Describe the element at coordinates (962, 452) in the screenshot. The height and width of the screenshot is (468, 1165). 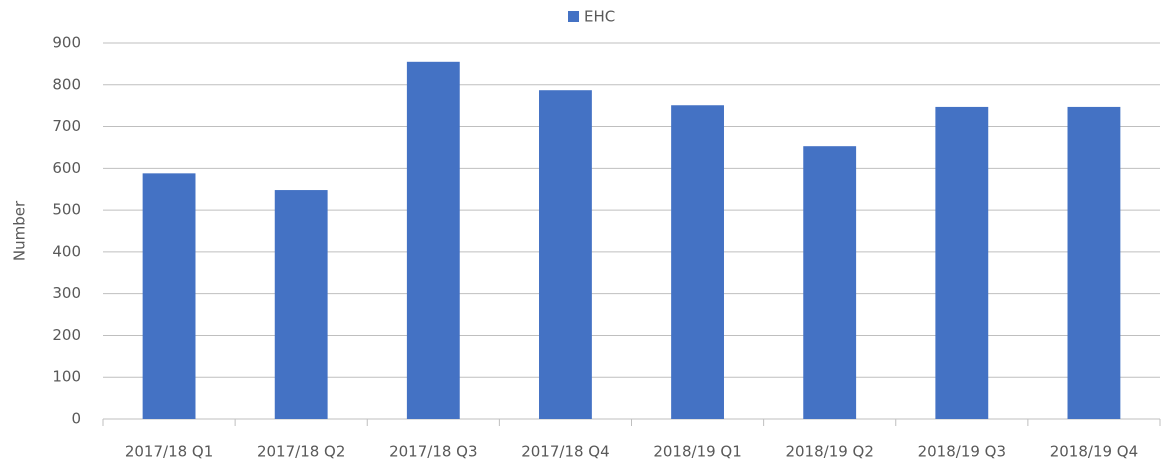
I see `x-tick-label: 2018/19 Q3` at that location.